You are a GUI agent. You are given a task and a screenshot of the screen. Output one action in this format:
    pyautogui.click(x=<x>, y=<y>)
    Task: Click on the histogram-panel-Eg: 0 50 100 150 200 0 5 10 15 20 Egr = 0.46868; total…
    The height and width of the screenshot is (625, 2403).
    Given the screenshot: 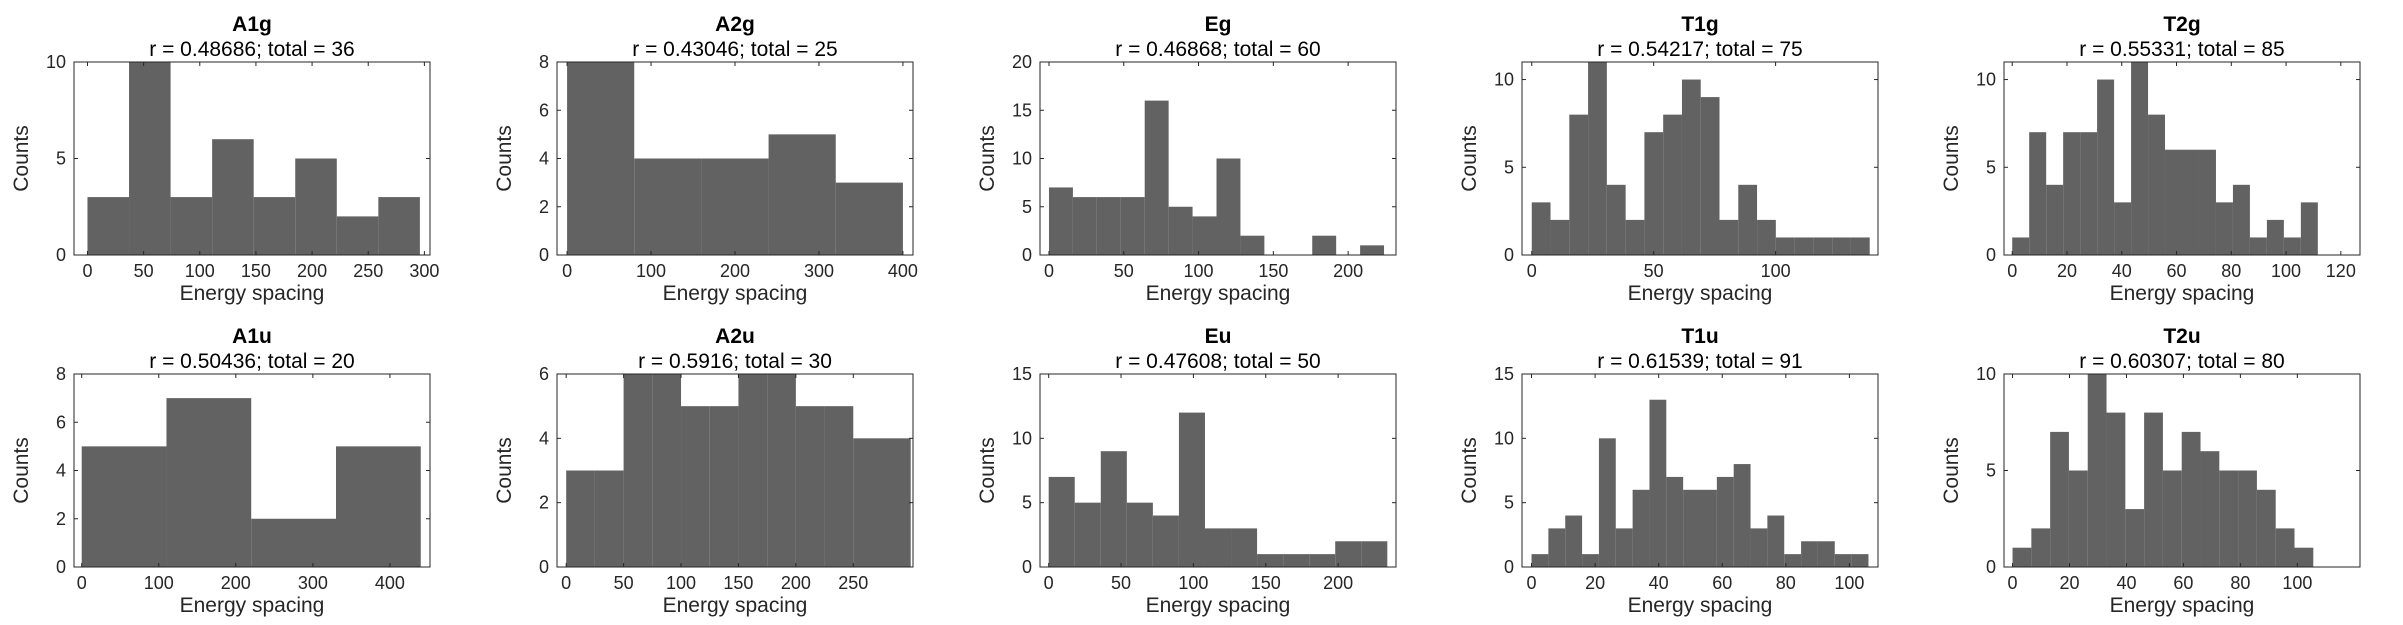 What is the action you would take?
    pyautogui.click(x=1186, y=159)
    